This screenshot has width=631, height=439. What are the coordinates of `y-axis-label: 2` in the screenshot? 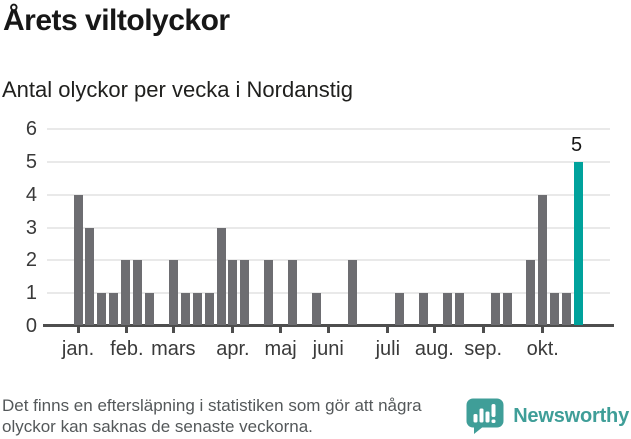 It's located at (31, 260).